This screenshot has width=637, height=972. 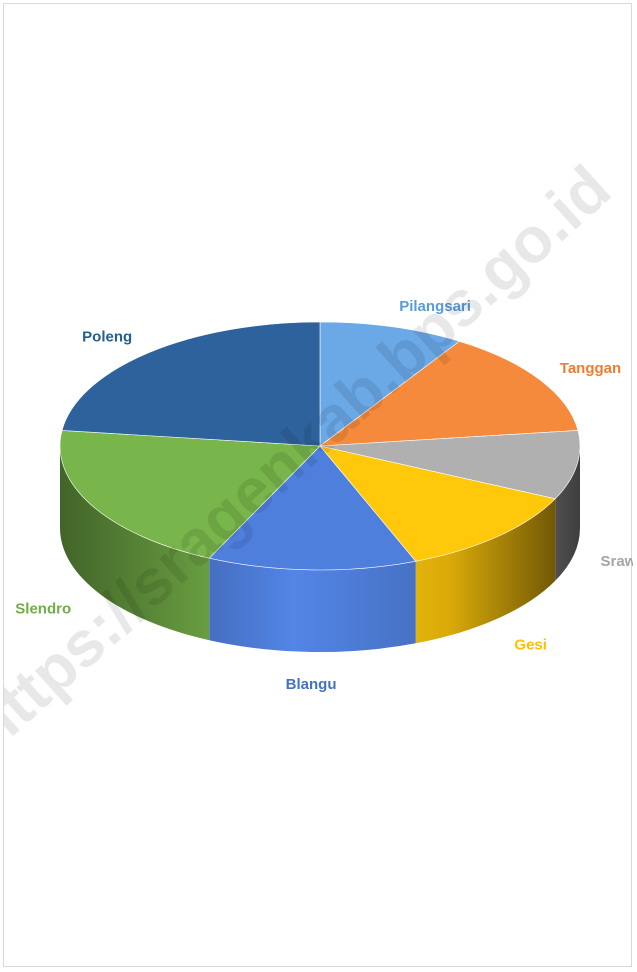 What do you see at coordinates (312, 605) in the screenshot?
I see `pie-side-blangu` at bounding box center [312, 605].